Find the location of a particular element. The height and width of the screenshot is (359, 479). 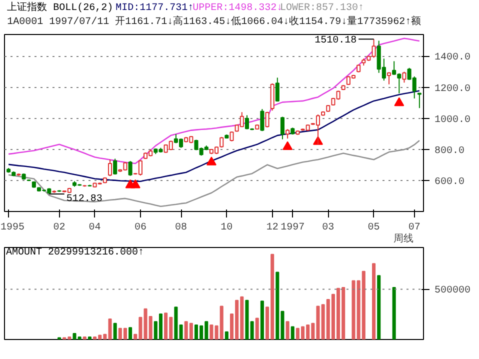

text: 周线 is located at coordinates (404, 239).